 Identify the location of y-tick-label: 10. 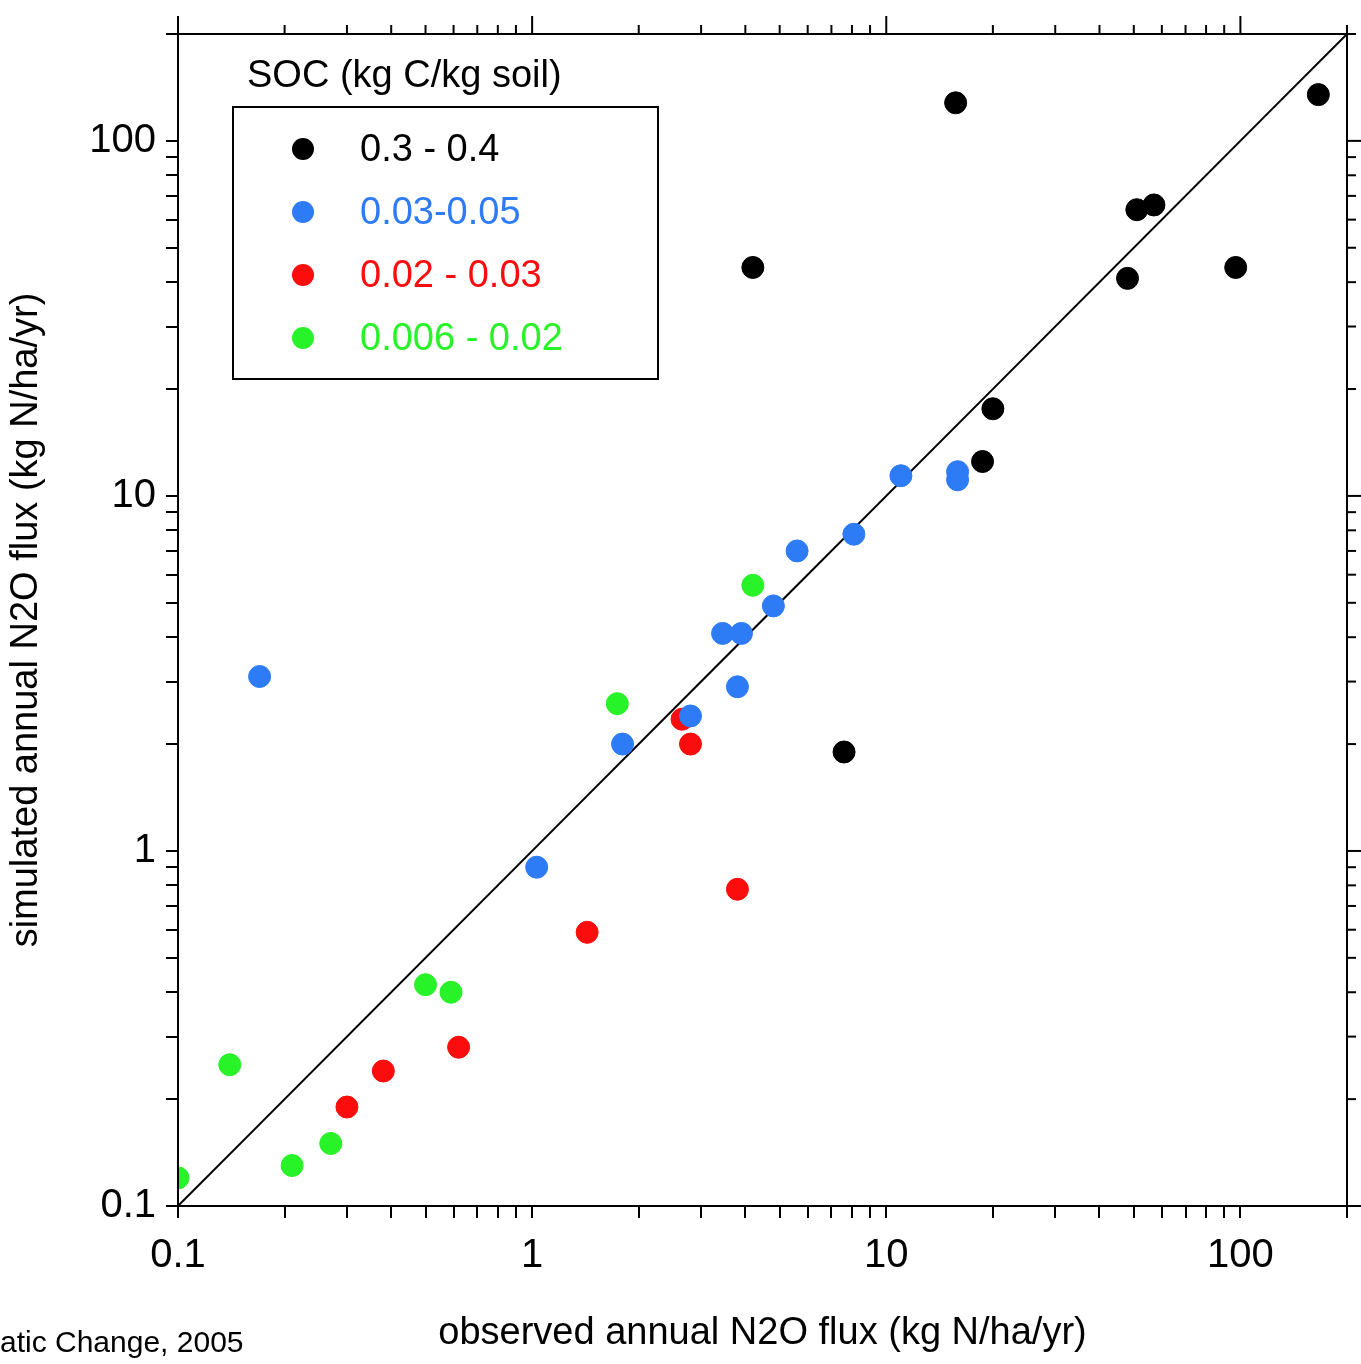
(133, 492).